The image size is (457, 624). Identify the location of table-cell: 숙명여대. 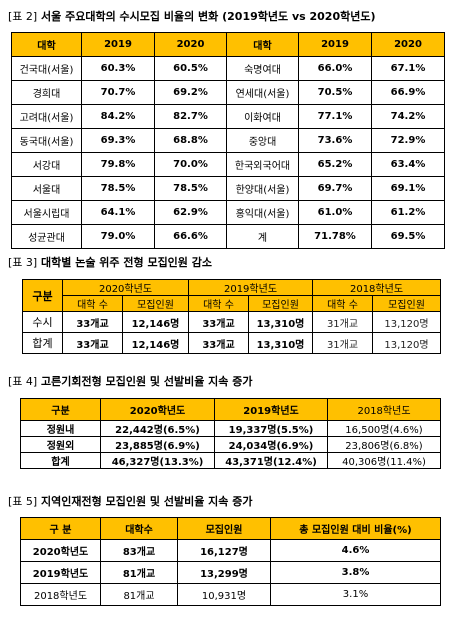
(262, 68).